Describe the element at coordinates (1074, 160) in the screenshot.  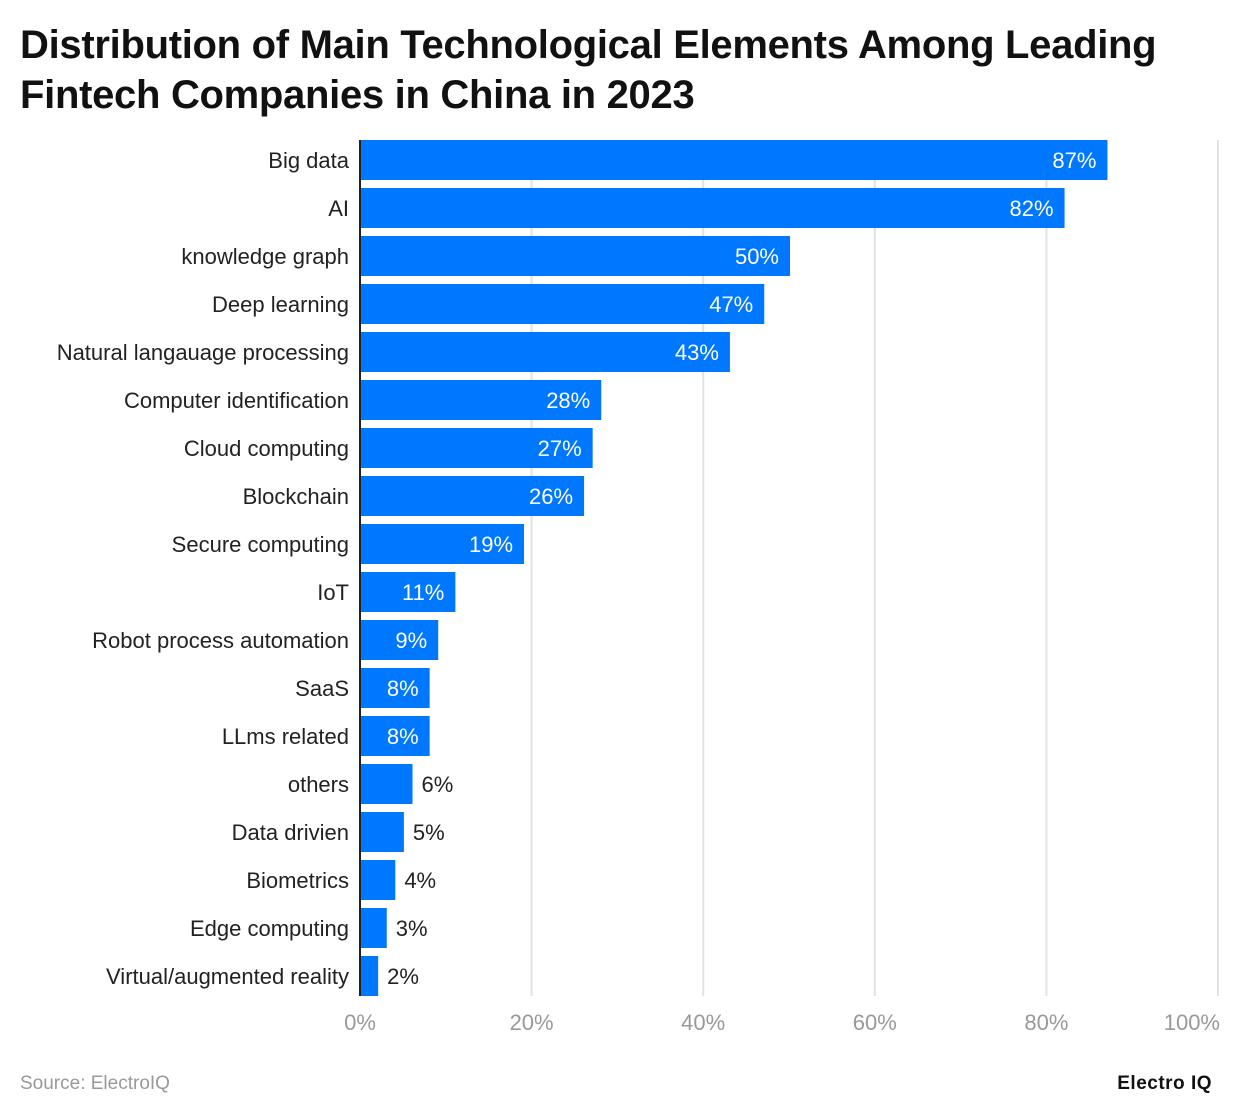
I see `data-label: 87%` at that location.